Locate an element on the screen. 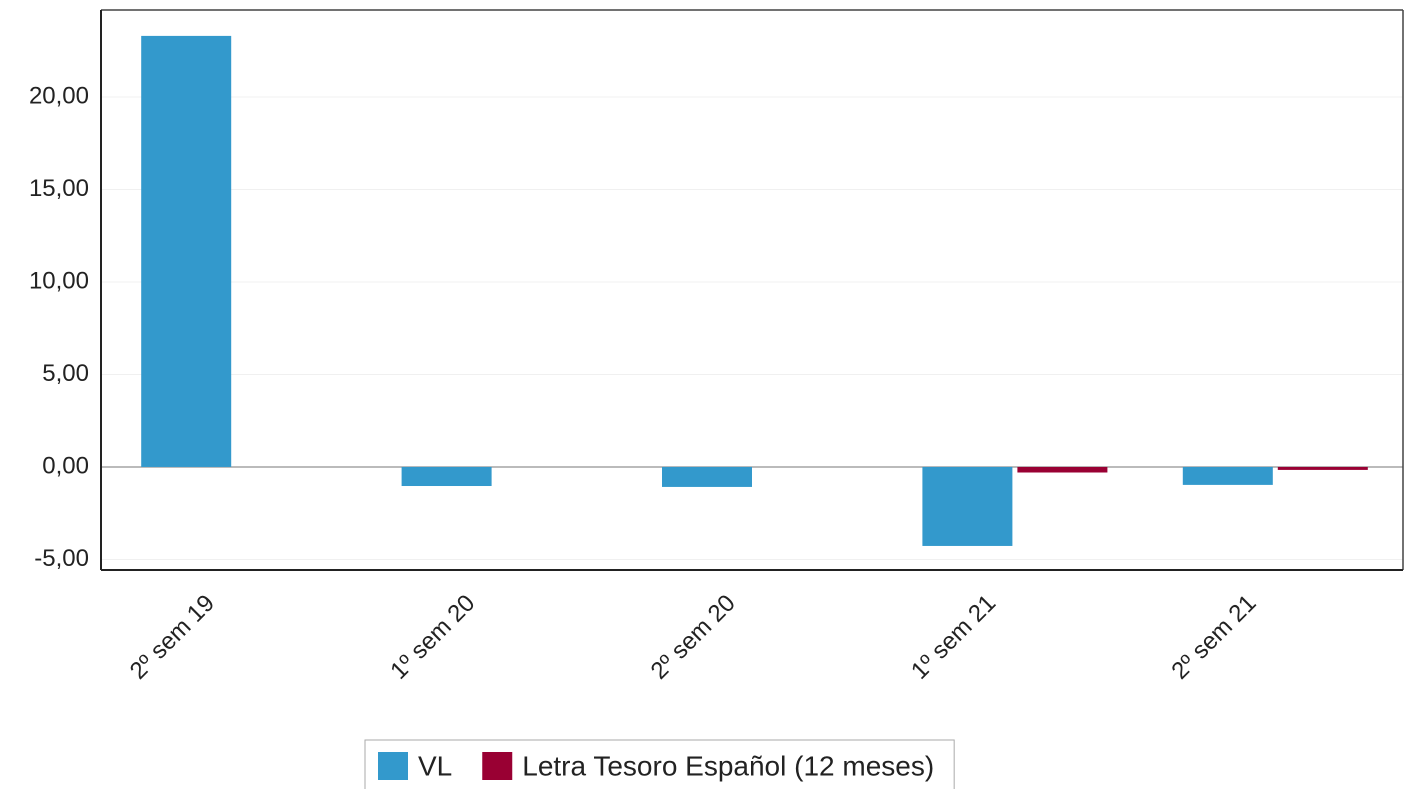 Image resolution: width=1405 pixels, height=794 pixels. x-tick-label: 2º sem 21 is located at coordinates (1213, 637).